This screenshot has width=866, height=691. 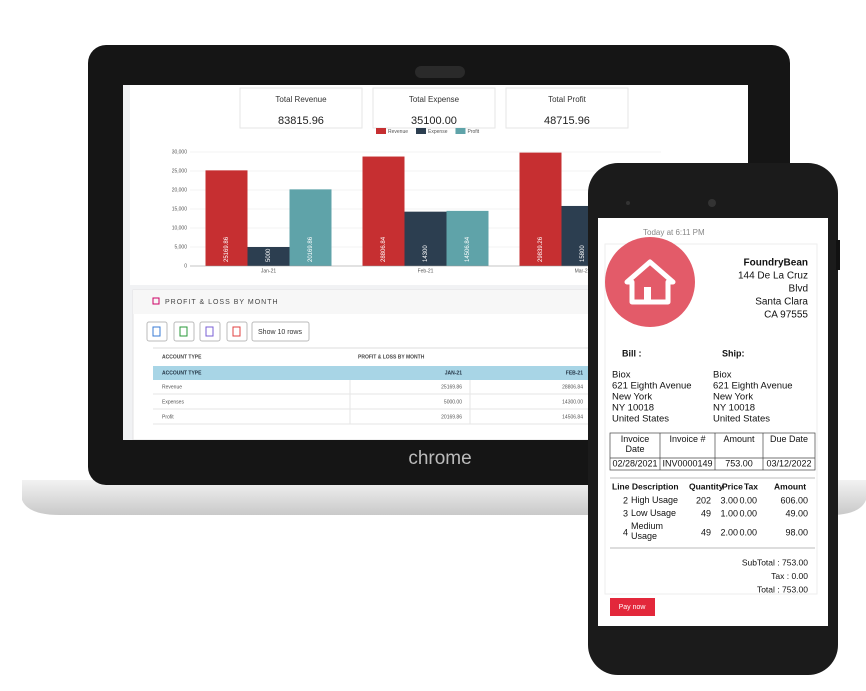 I want to click on line-cell: 606.00, so click(x=794, y=500).